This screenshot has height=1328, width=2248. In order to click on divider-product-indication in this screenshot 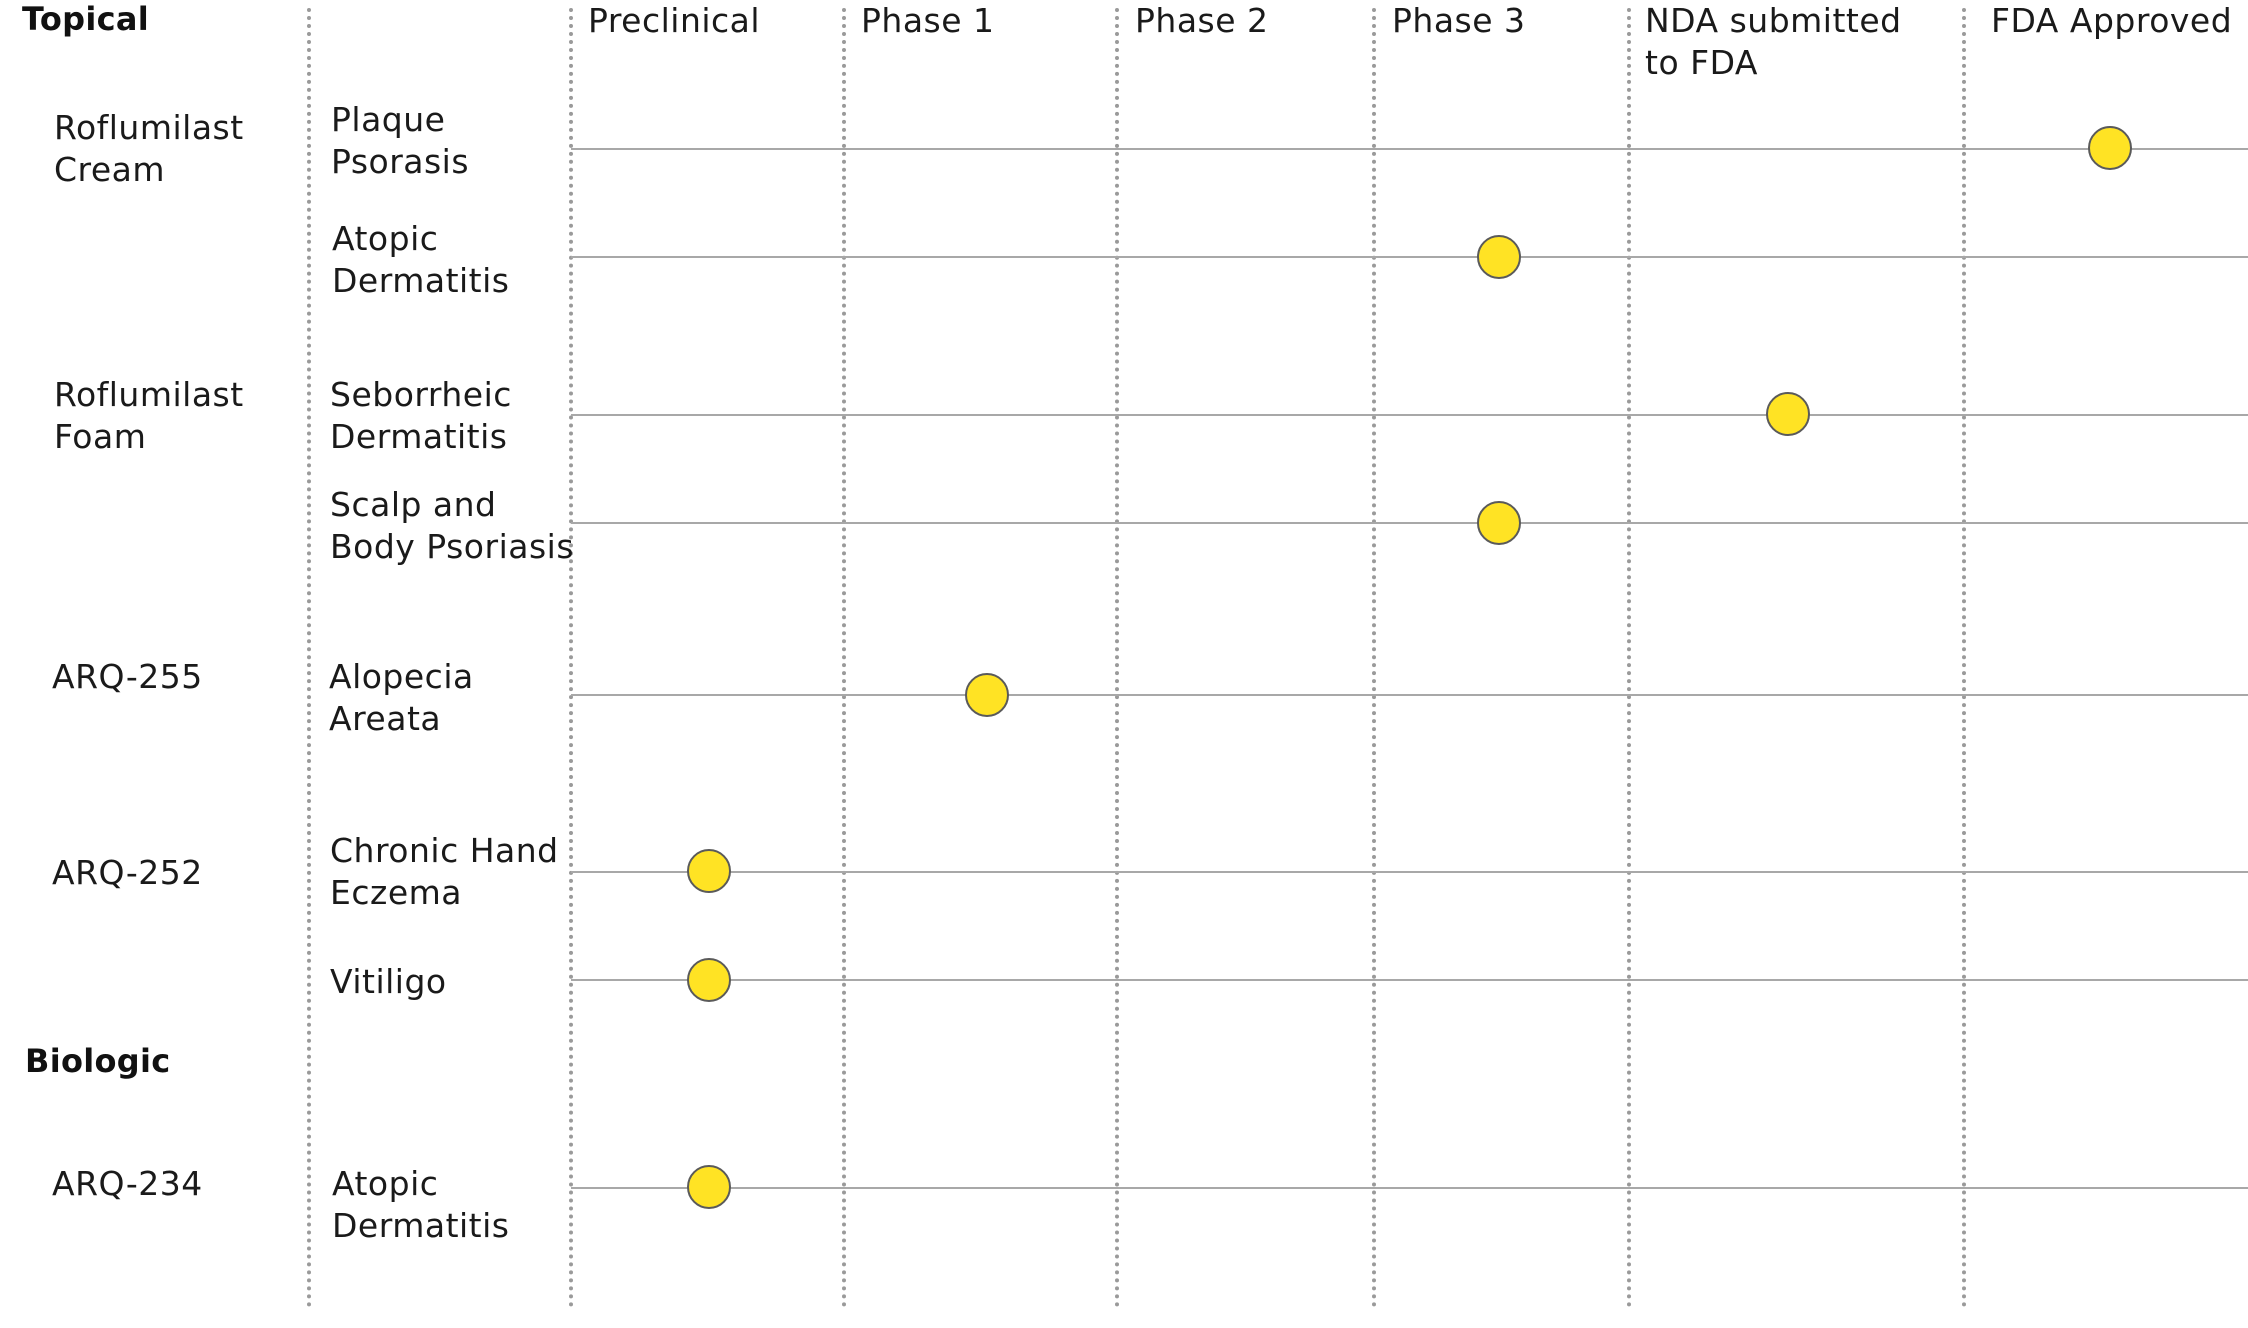, I will do `click(309, 658)`.